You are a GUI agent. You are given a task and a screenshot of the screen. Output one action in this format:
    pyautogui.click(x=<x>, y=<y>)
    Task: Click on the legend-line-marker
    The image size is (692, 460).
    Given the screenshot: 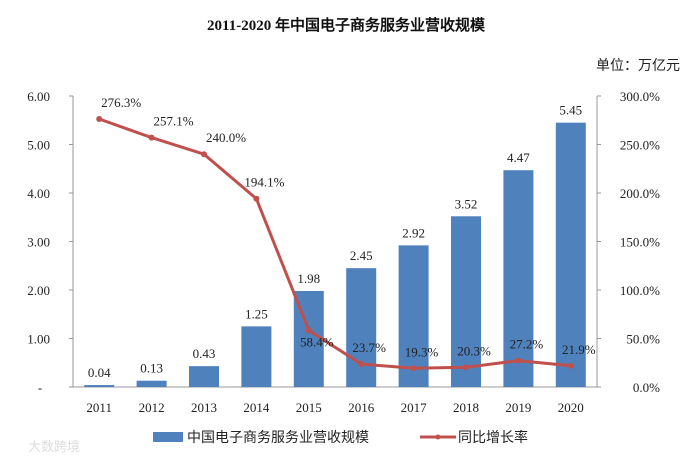 What is the action you would take?
    pyautogui.click(x=438, y=437)
    